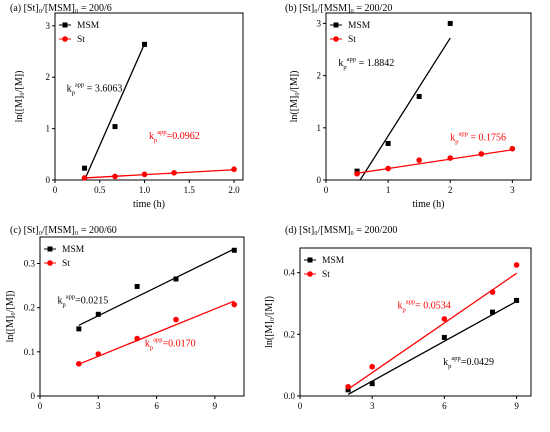 This screenshot has width=550, height=432. I want to click on chart-title: (a) [St]₀/[MSM]₀ = 200/6, so click(61, 8).